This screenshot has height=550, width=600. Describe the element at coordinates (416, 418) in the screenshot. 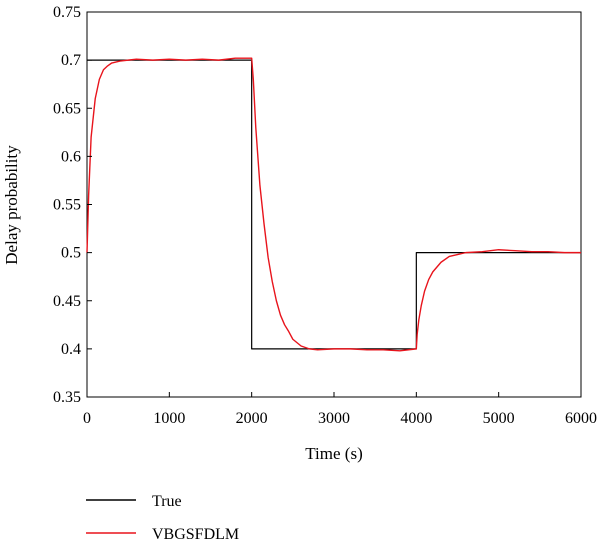

I see `x-tick-label: 4000` at that location.